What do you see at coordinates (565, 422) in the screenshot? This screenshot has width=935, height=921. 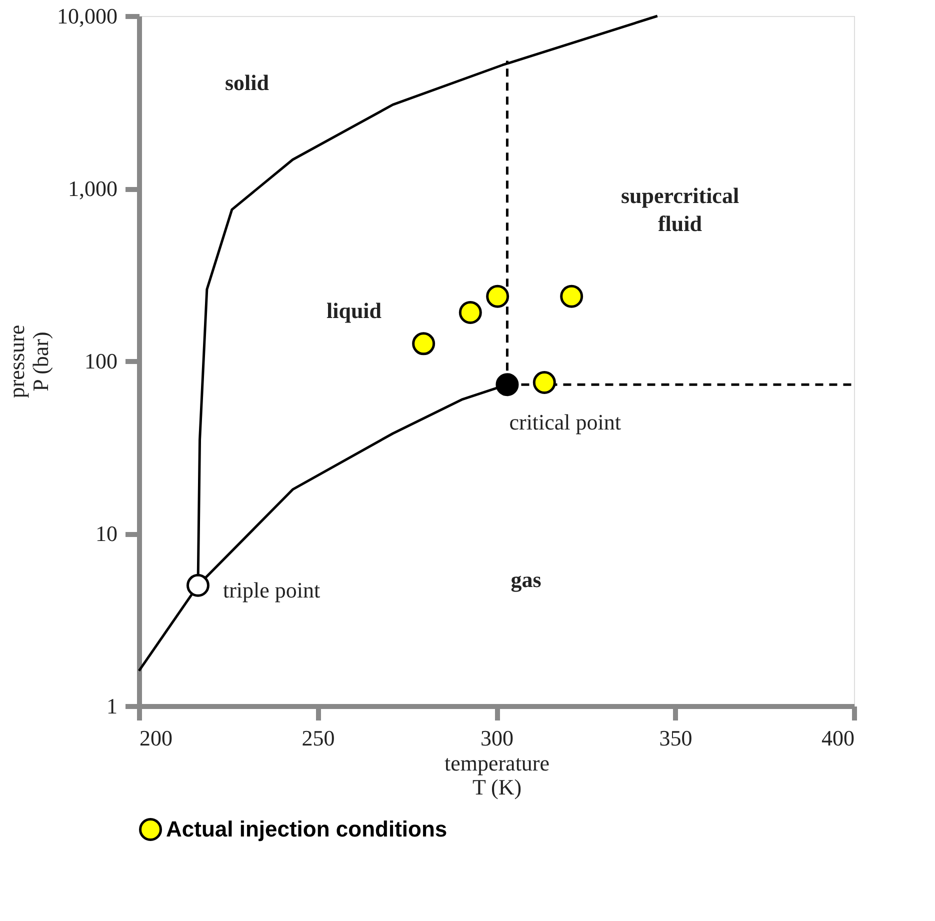 I see `annotation: critical point` at bounding box center [565, 422].